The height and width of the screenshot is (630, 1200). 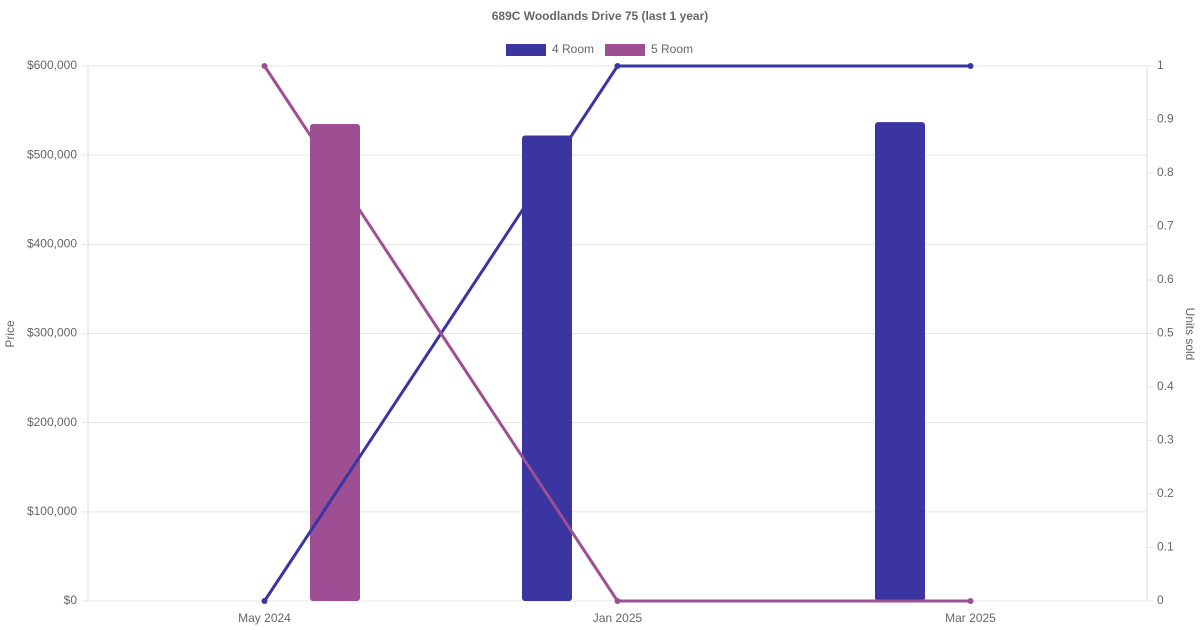 What do you see at coordinates (1160, 600) in the screenshot?
I see `y2-tick-label: 0` at bounding box center [1160, 600].